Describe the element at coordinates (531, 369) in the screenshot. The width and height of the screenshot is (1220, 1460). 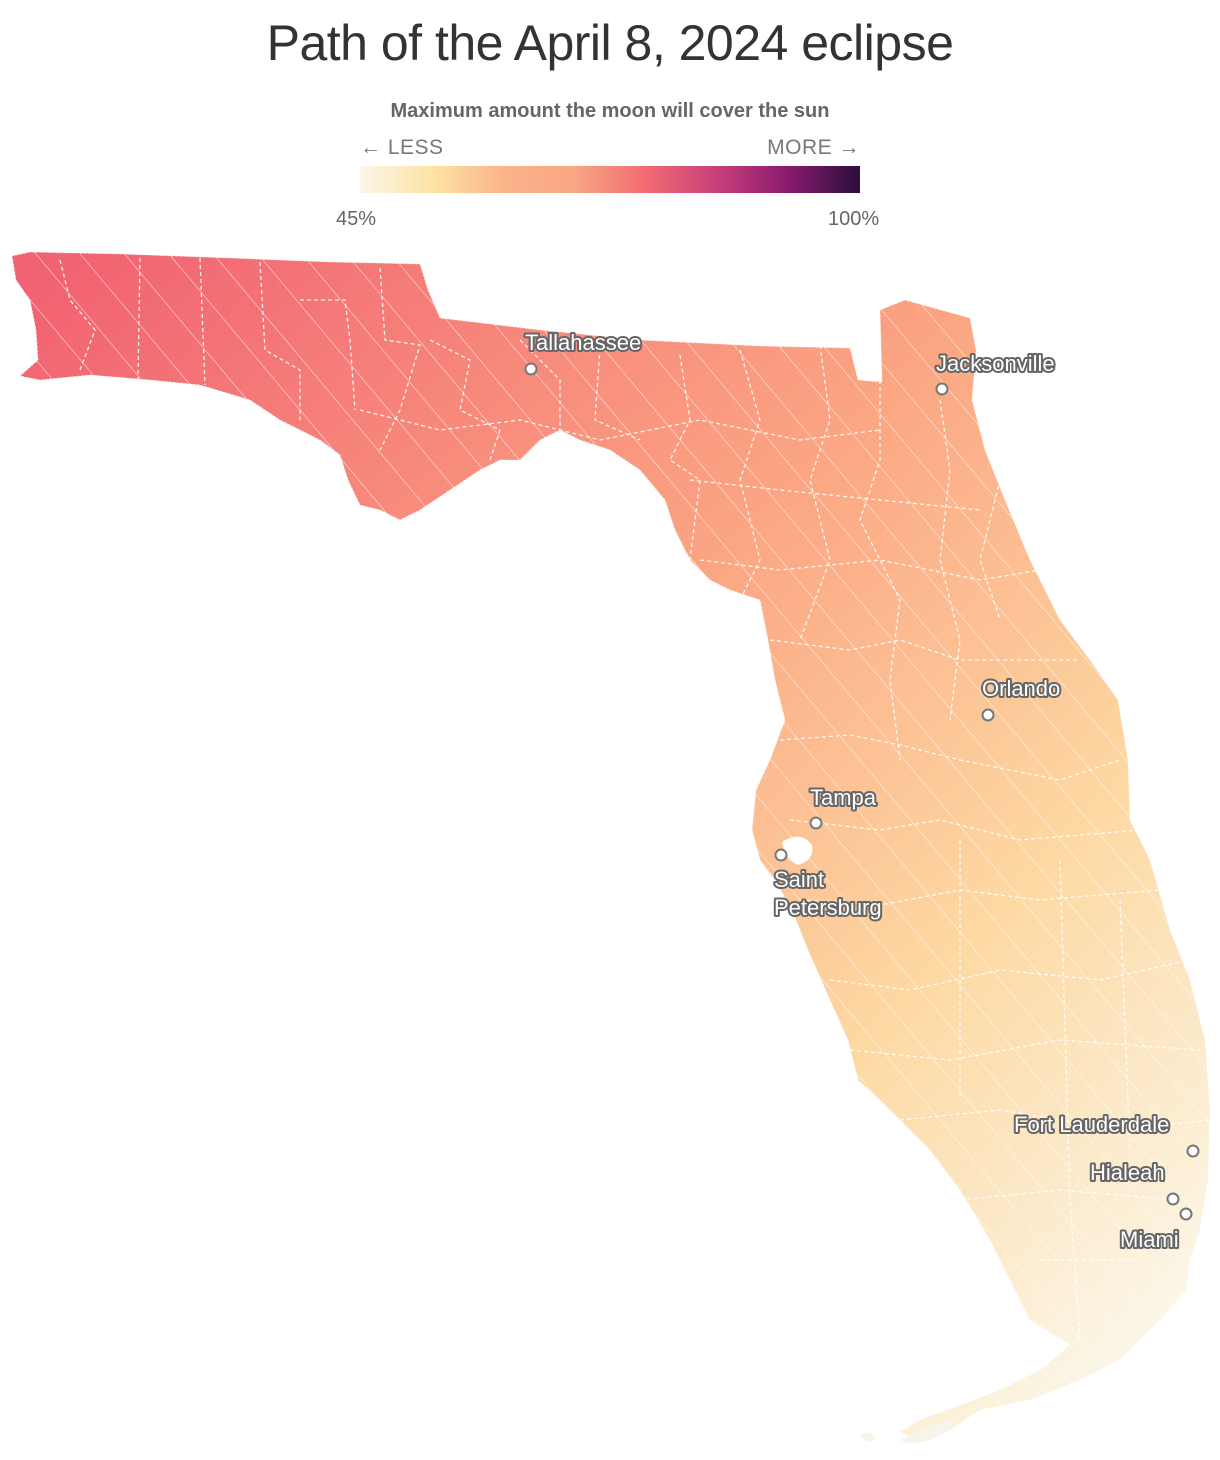
I see `city-marker-tallahassee` at that location.